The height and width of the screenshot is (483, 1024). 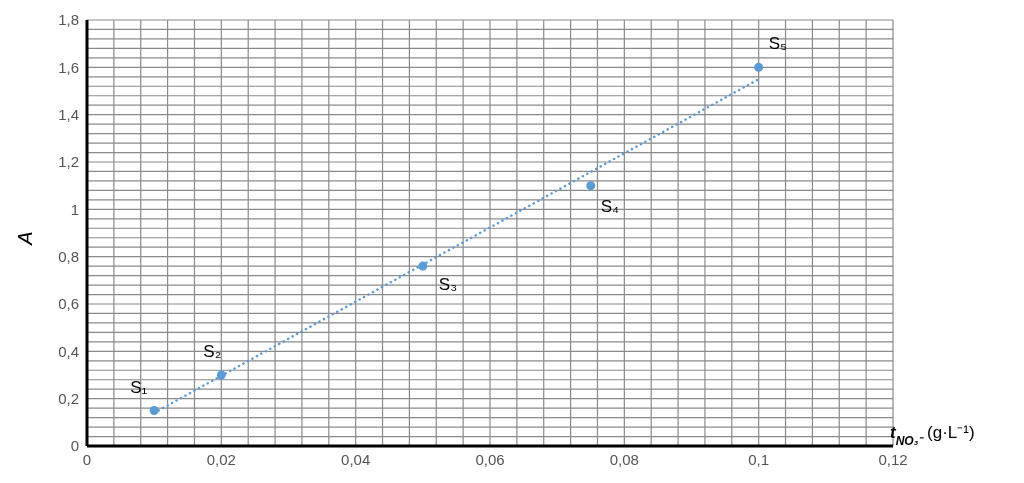 What do you see at coordinates (893, 459) in the screenshot?
I see `x-tick-label: 0,12` at bounding box center [893, 459].